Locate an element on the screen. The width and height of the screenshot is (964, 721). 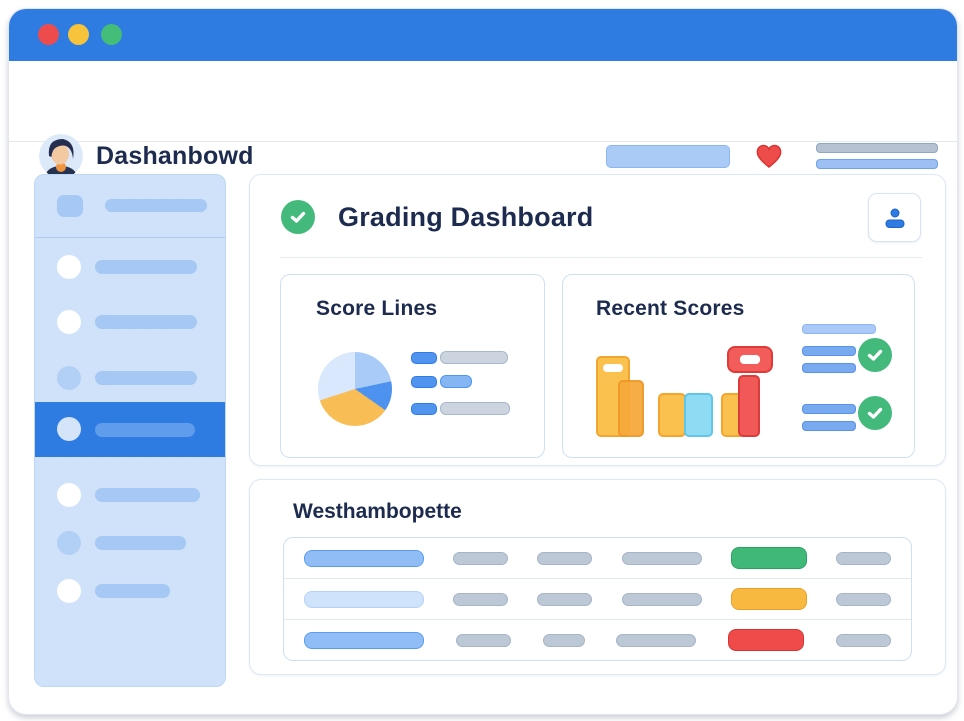
person-icon is located at coordinates (894, 218).